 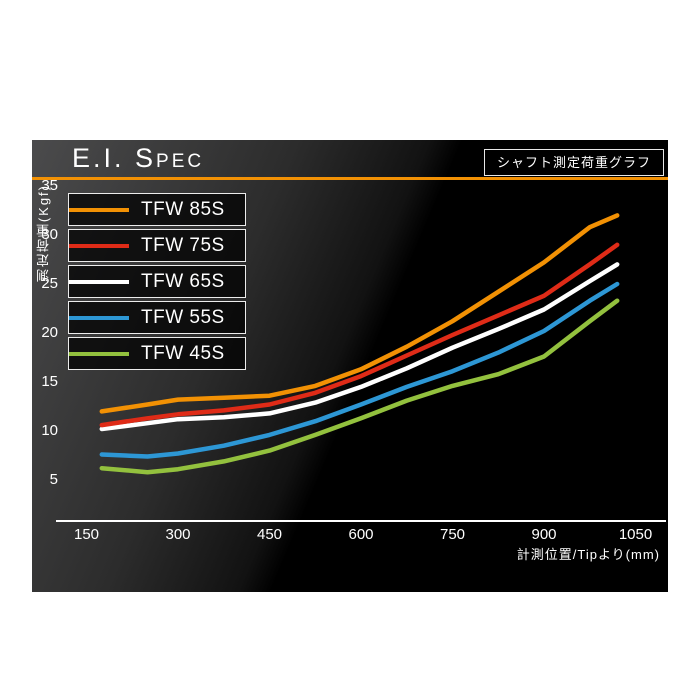 What do you see at coordinates (544, 534) in the screenshot?
I see `x-tick-label: 900` at bounding box center [544, 534].